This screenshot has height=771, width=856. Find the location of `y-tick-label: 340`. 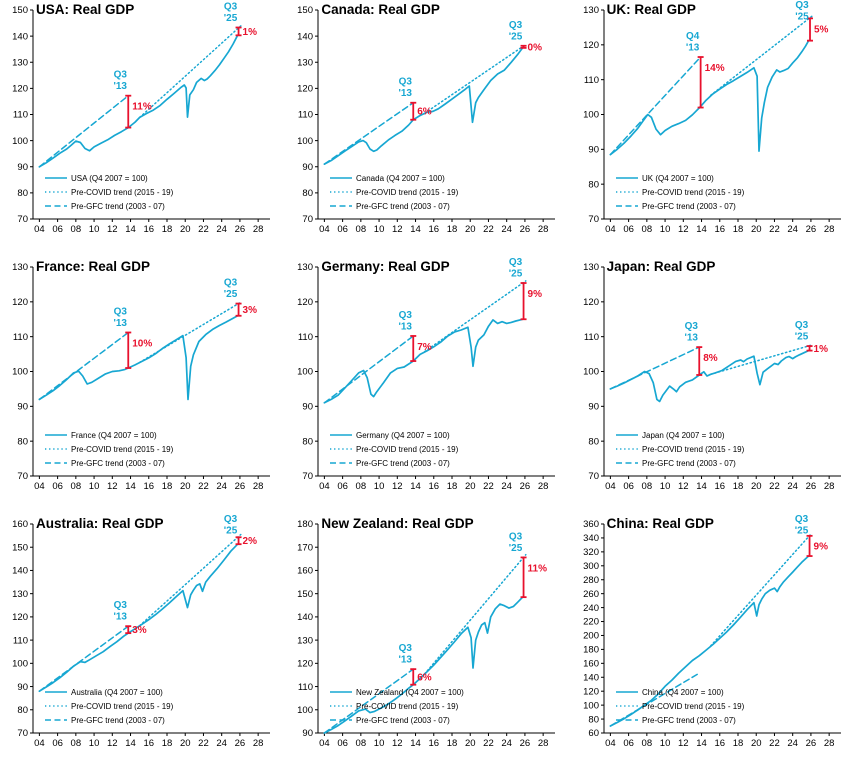

y-tick-label: 340 is located at coordinates (591, 538).